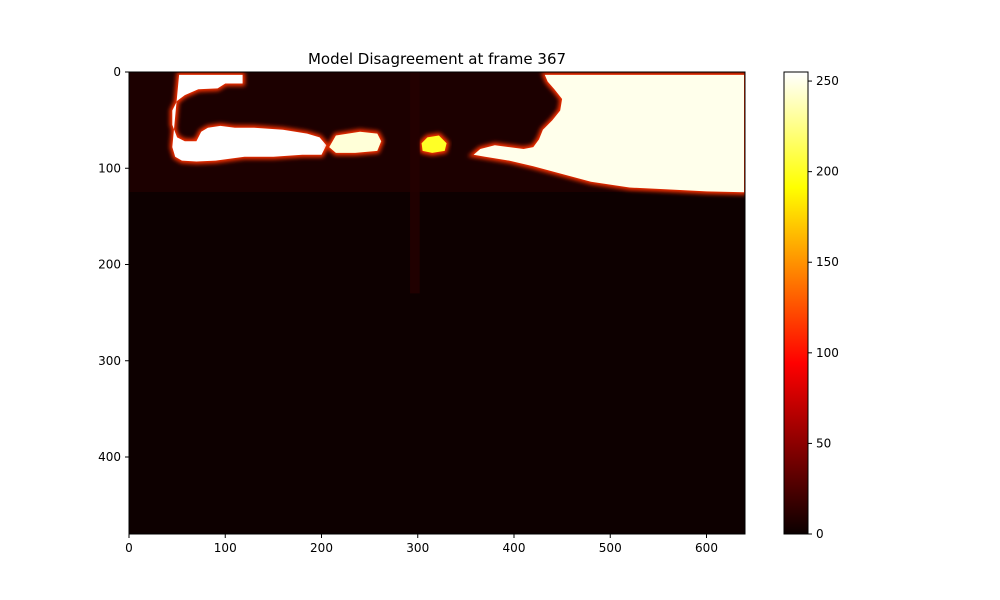 The width and height of the screenshot is (1000, 600). I want to click on colorbar-tick-label: 50, so click(823, 443).